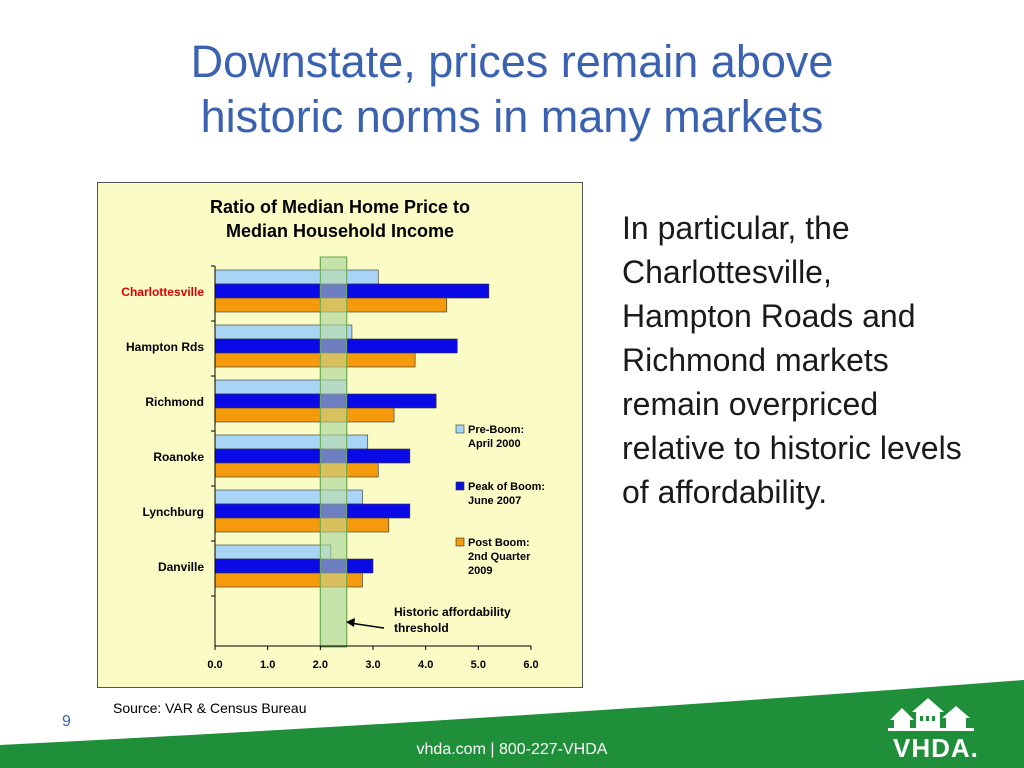 Image resolution: width=1024 pixels, height=768 pixels. Describe the element at coordinates (210, 708) in the screenshot. I see `source-note: Source: VAR & Census Bureau` at that location.